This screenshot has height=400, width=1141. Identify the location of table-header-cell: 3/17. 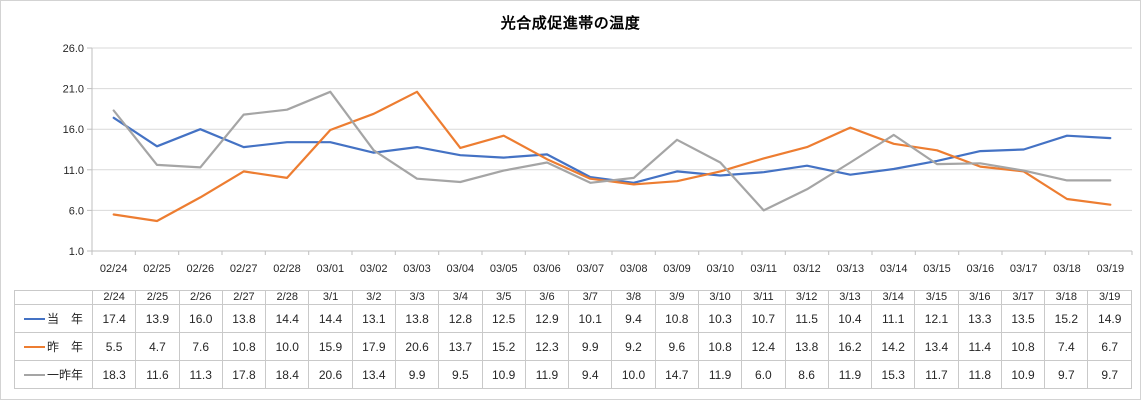
(1023, 297).